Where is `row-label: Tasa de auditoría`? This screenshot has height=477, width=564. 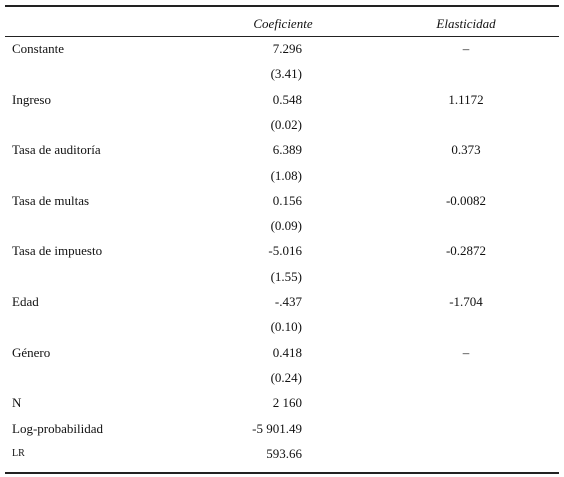 row-label: Tasa de auditoría is located at coordinates (56, 150).